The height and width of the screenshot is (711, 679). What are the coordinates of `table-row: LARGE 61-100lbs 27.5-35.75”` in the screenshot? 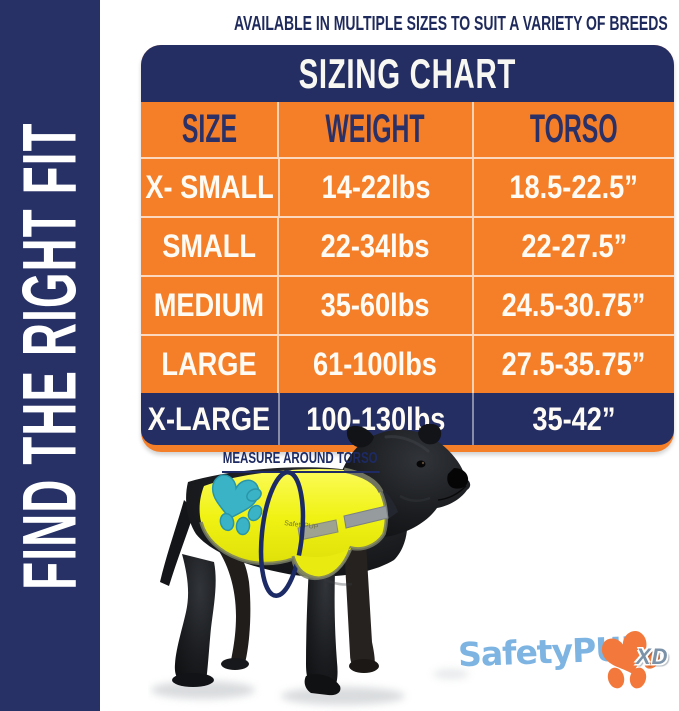 It's located at (407, 363).